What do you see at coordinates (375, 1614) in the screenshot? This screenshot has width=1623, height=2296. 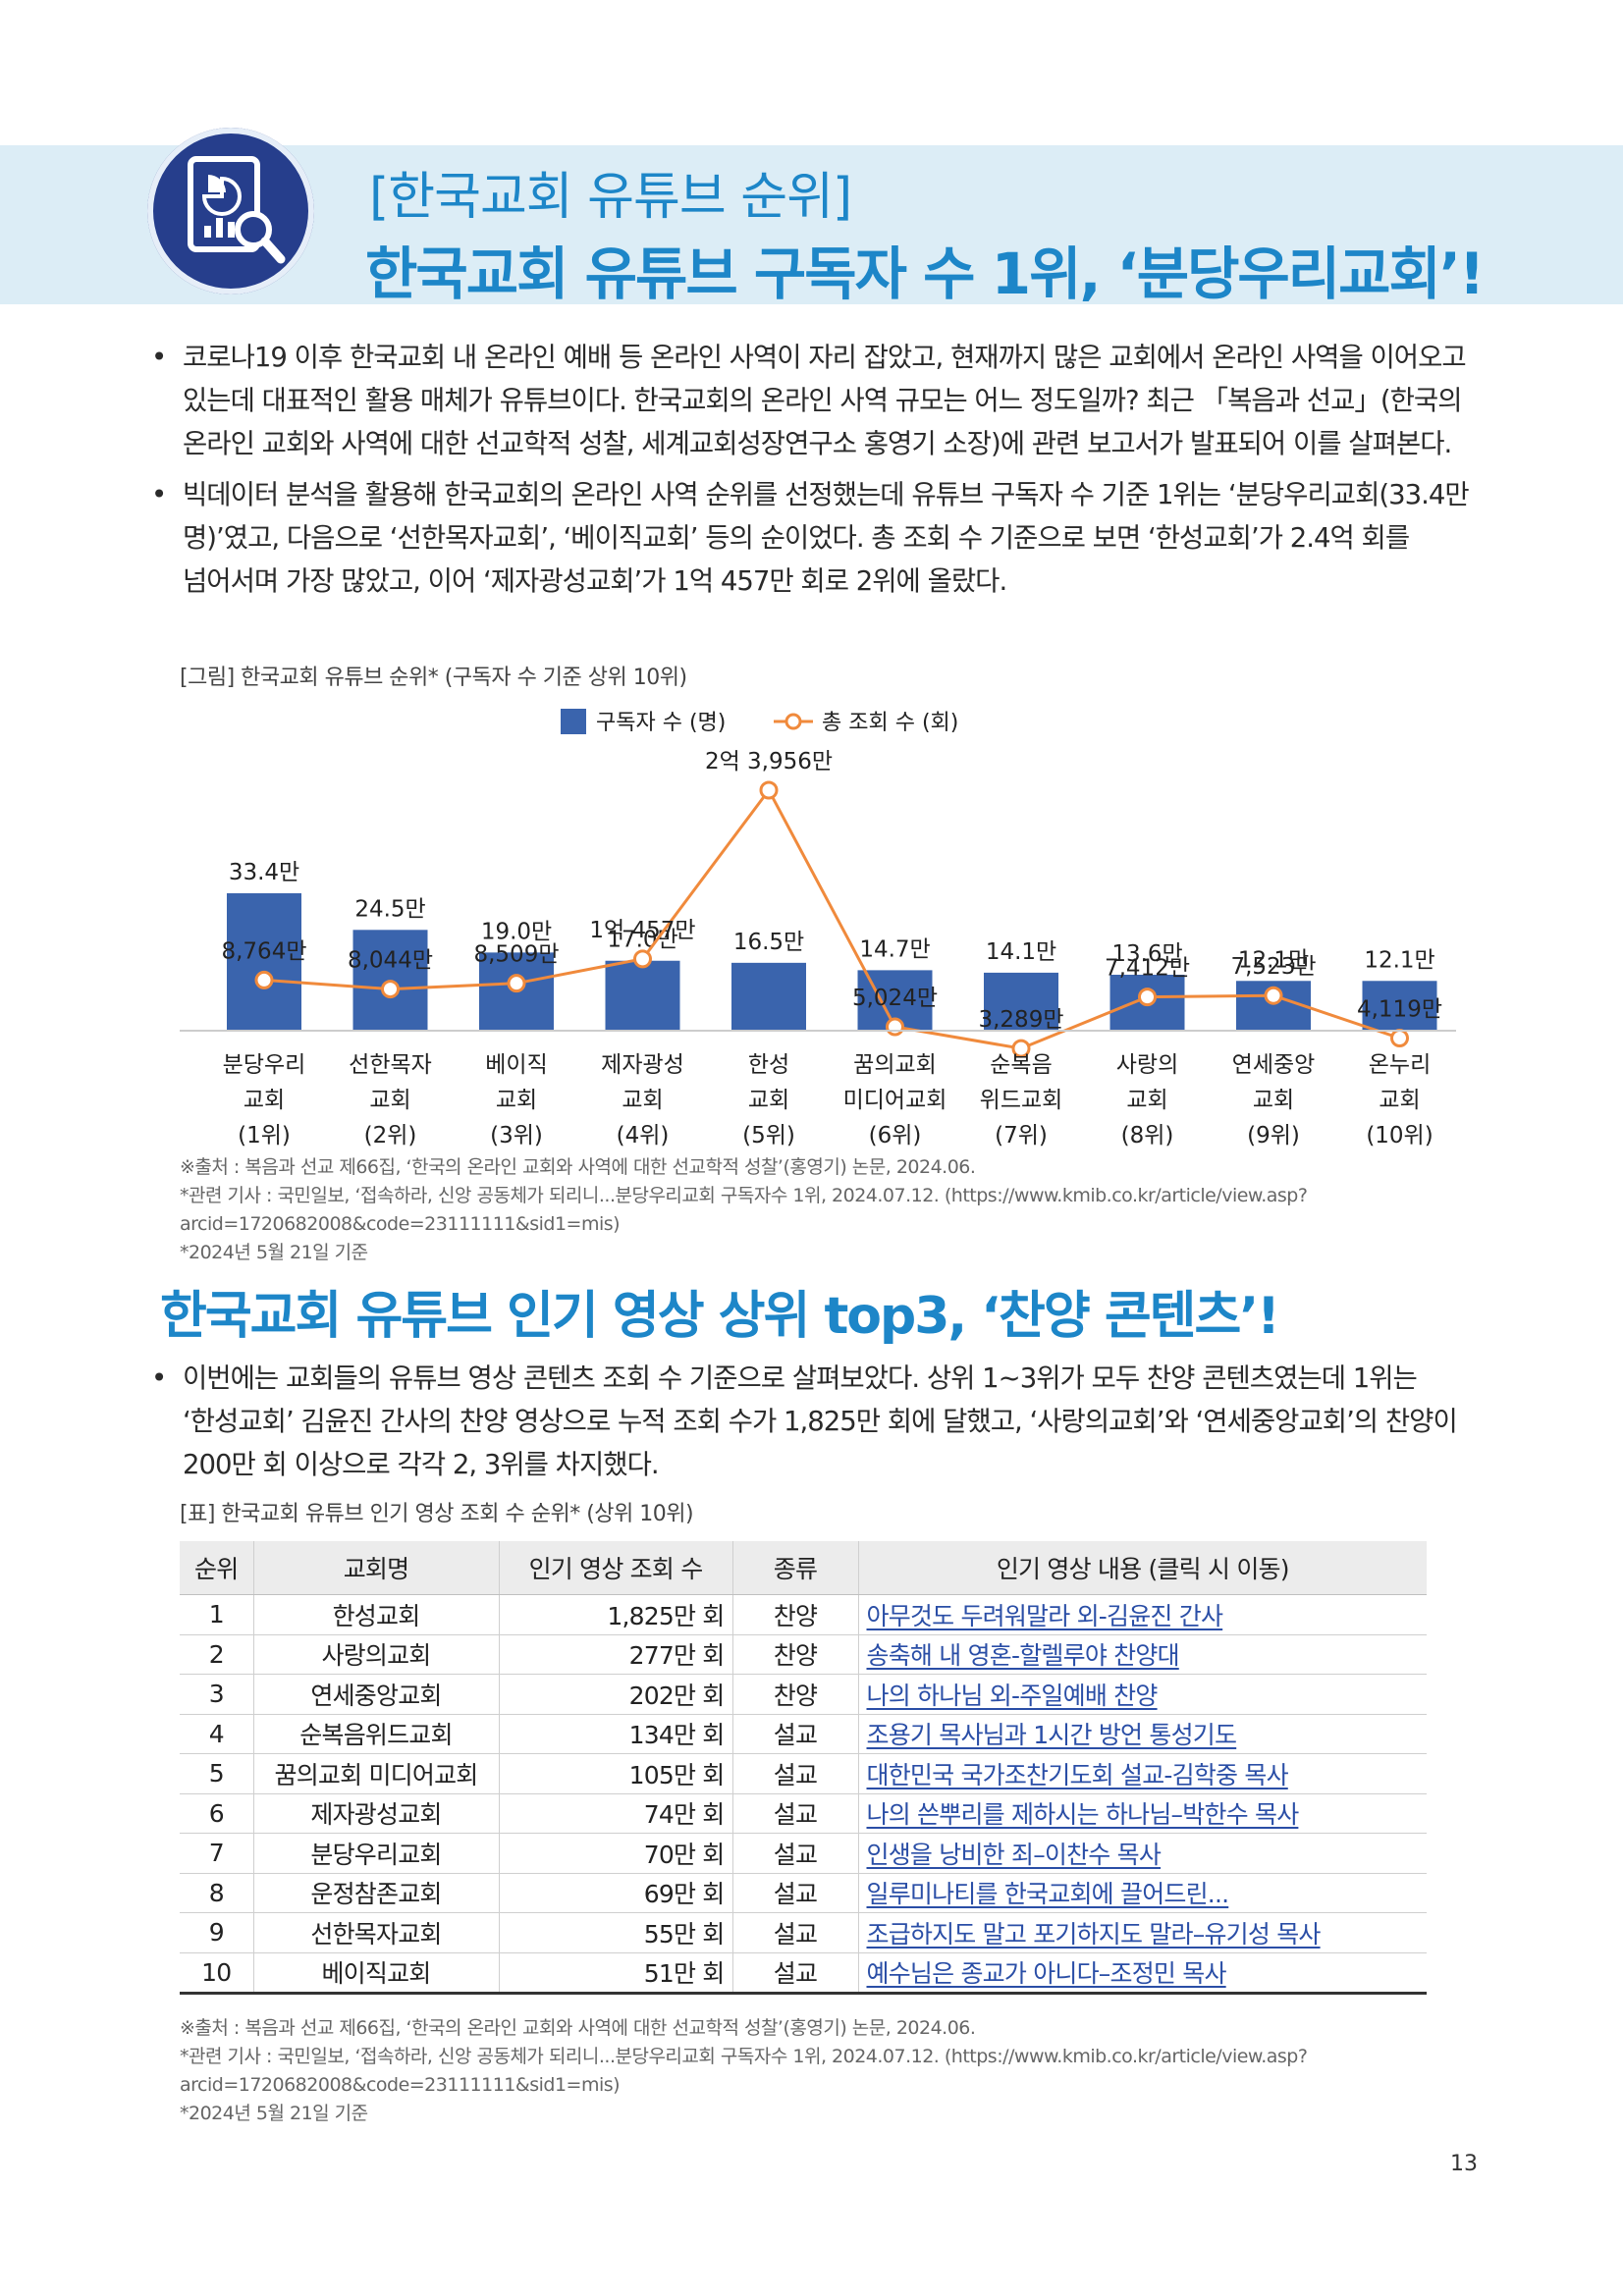 I see `church-cell: 한성교회` at bounding box center [375, 1614].